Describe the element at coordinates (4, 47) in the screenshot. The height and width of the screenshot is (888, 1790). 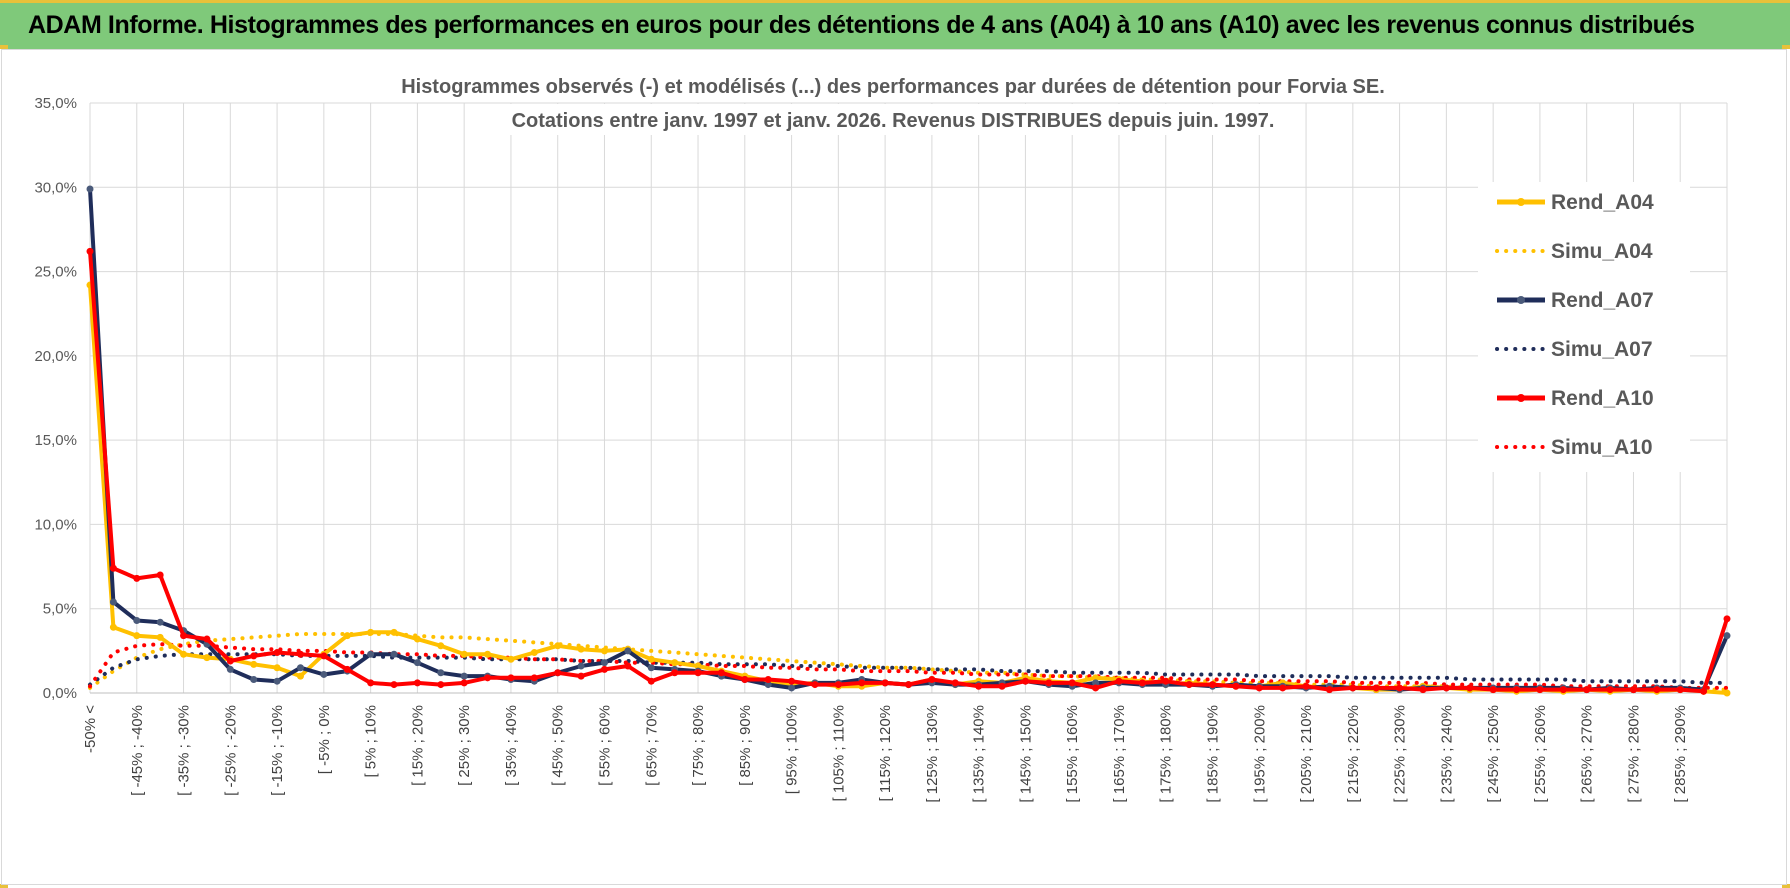
I see `corner-mark-left` at that location.